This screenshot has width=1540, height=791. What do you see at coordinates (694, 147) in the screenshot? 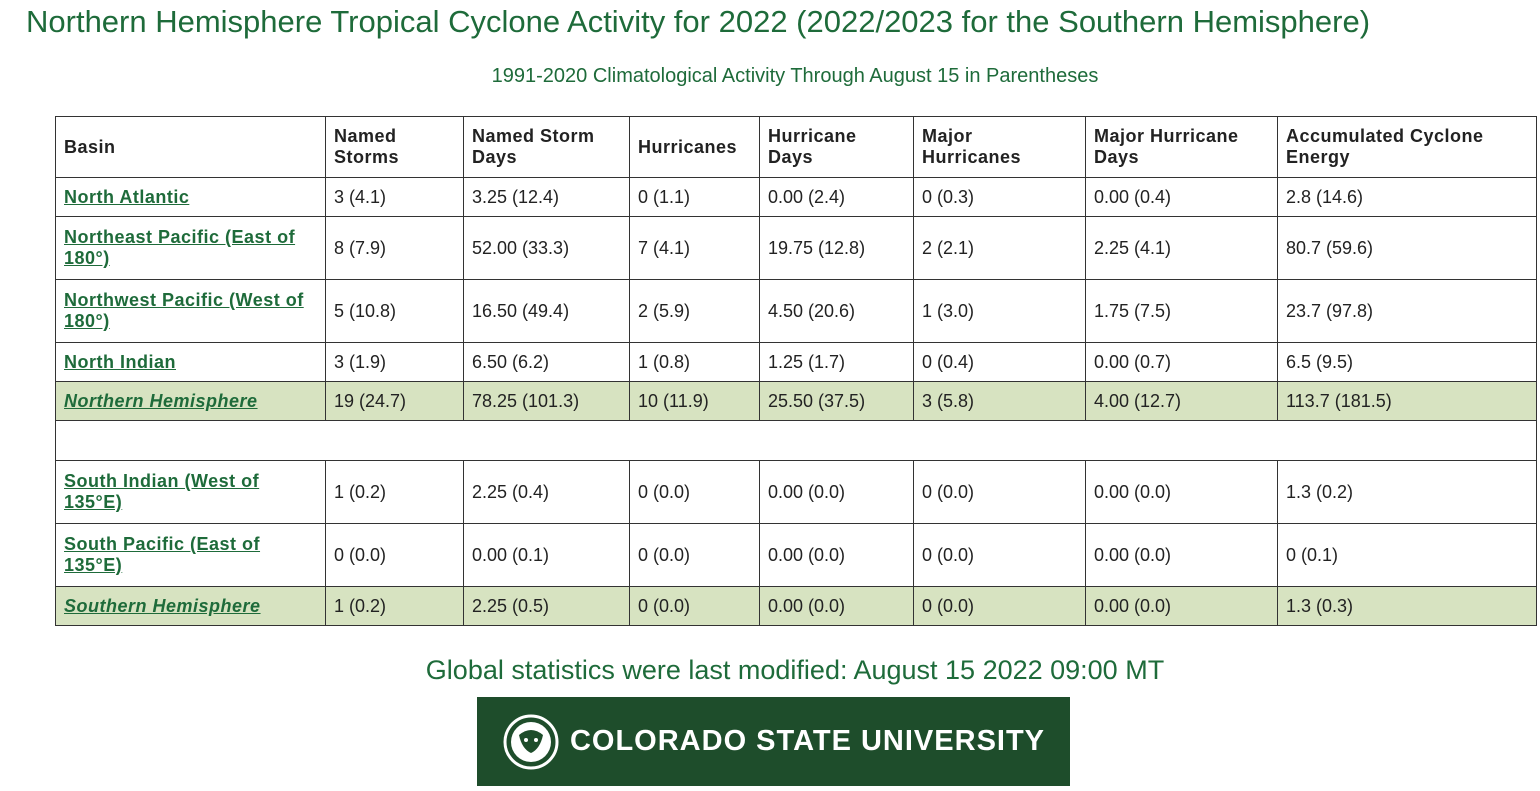
I see `column-header: Hurricanes` at bounding box center [694, 147].